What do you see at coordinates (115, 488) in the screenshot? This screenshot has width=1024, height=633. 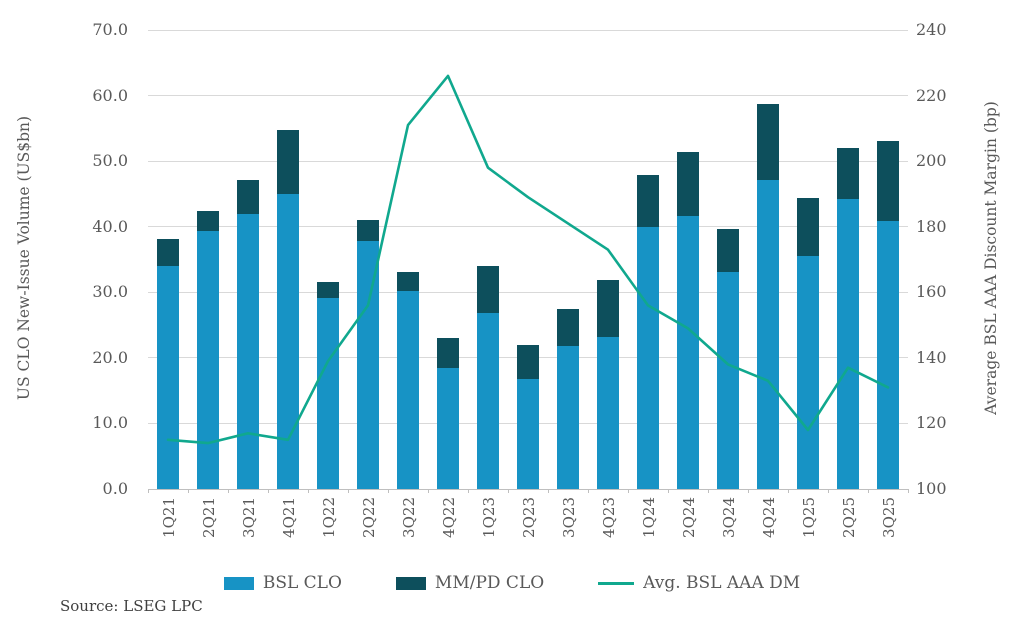 I see `left-axis-tick-label: 0.0` at bounding box center [115, 488].